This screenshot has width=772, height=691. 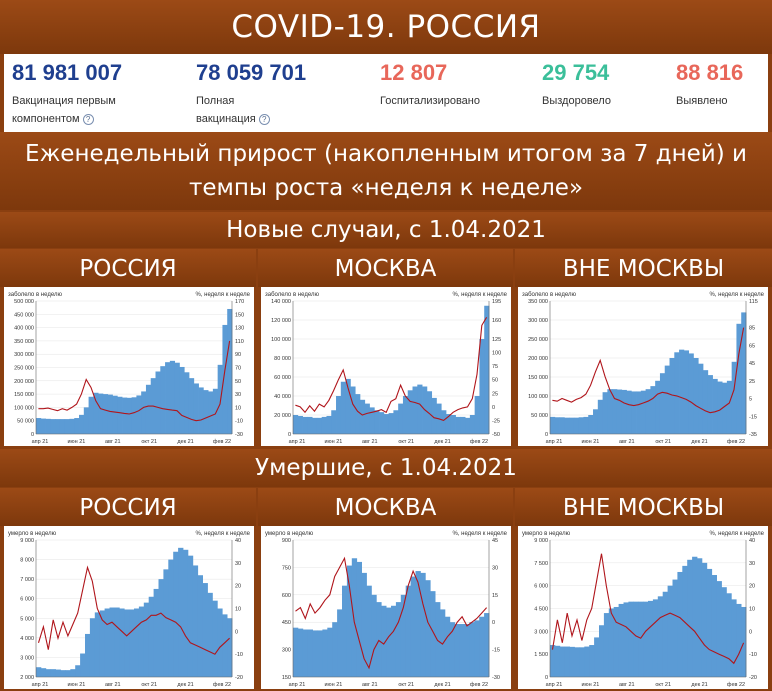 I want to click on y-tick-label: 9 000, so click(x=541, y=541).